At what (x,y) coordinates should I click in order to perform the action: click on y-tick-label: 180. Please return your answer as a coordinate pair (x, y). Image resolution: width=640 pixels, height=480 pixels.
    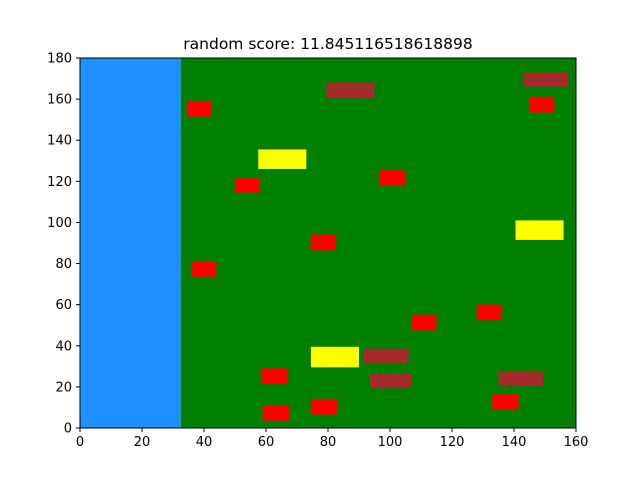
    Looking at the image, I should click on (59, 59).